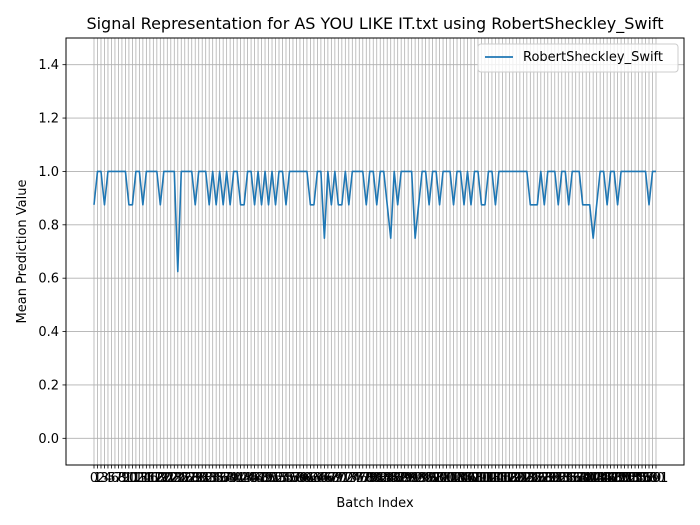 The image size is (700, 525). What do you see at coordinates (258, 478) in the screenshot?
I see `x-tick-label: 47` at bounding box center [258, 478].